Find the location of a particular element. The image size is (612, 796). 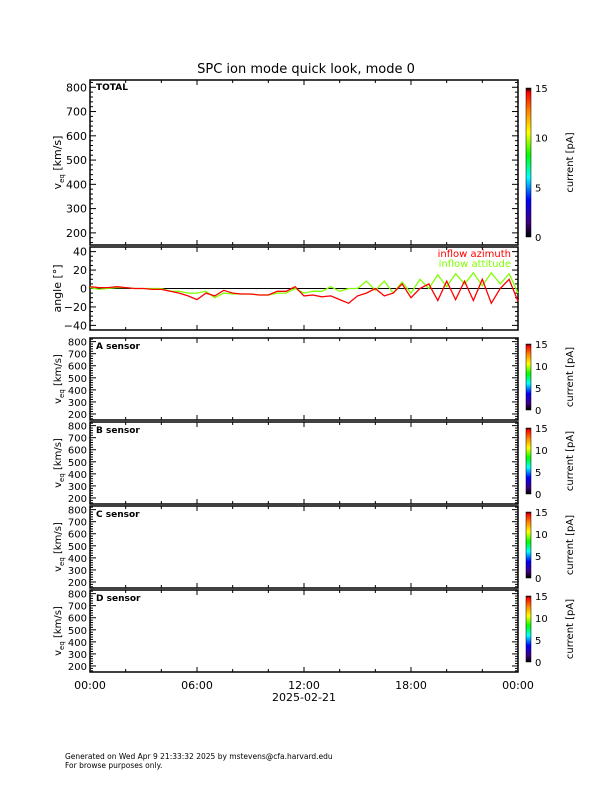

y-tick-label: 40 is located at coordinates (80, 252).